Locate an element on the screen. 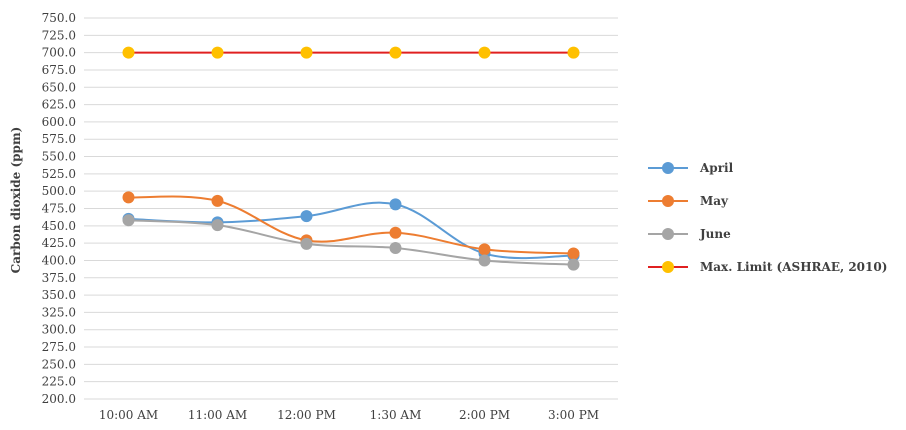  y-tick-label: 625.0 is located at coordinates (59, 105).